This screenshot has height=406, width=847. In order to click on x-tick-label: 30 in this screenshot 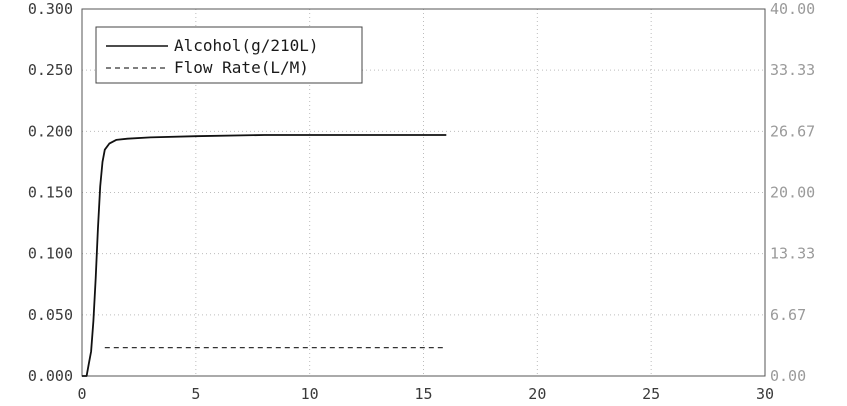, I will do `click(765, 394)`.